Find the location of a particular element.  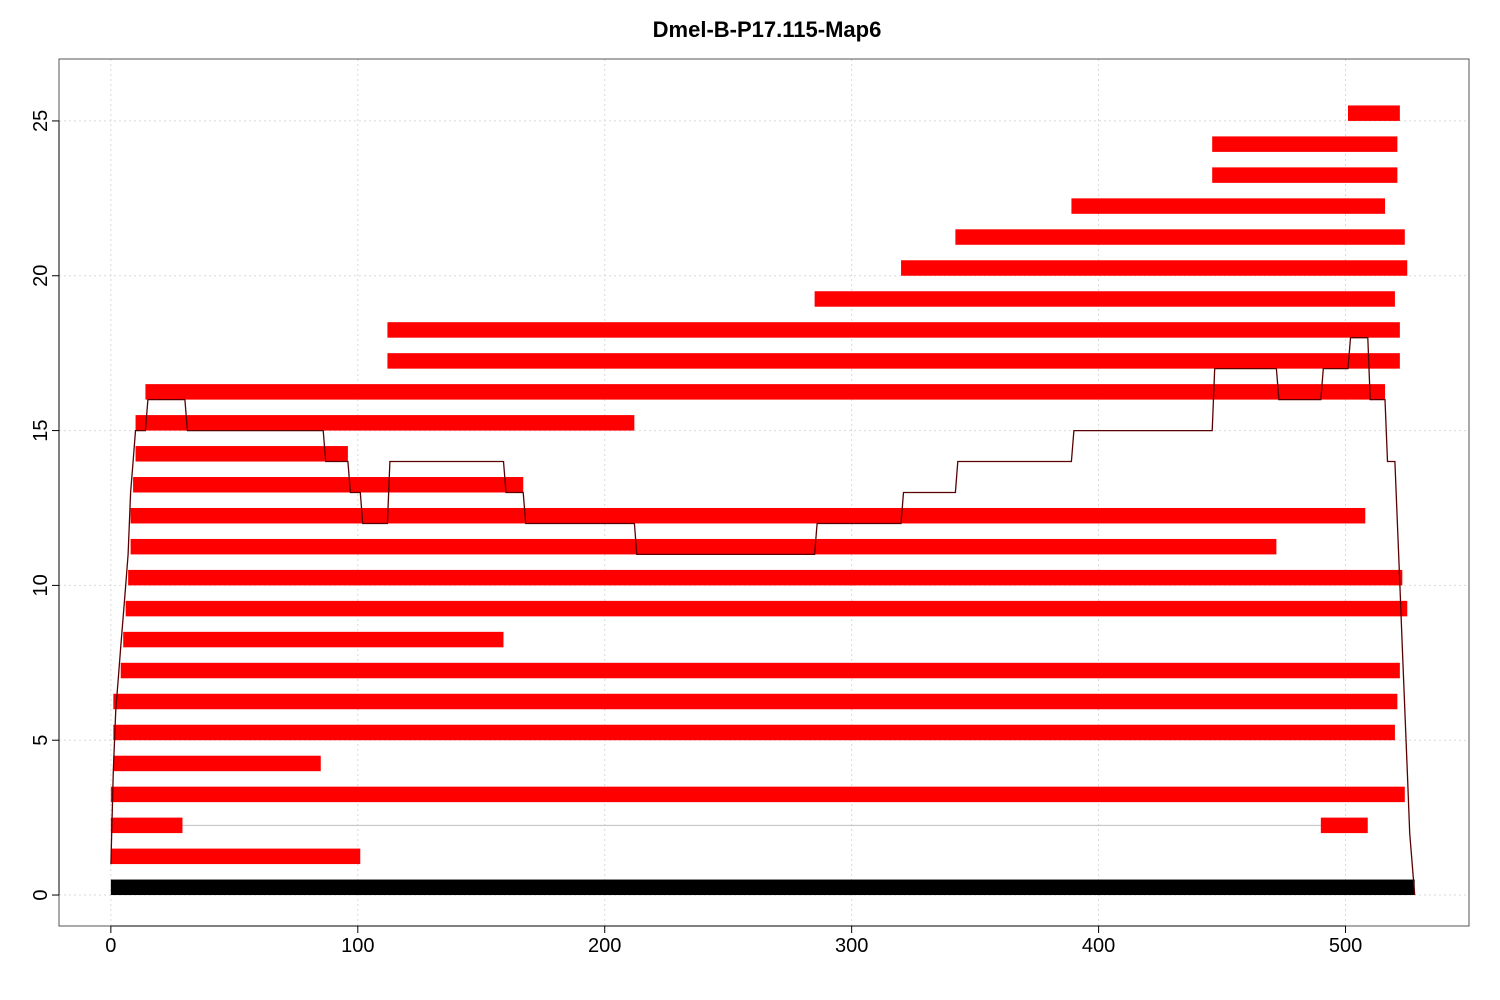

reference-bar is located at coordinates (762, 887).